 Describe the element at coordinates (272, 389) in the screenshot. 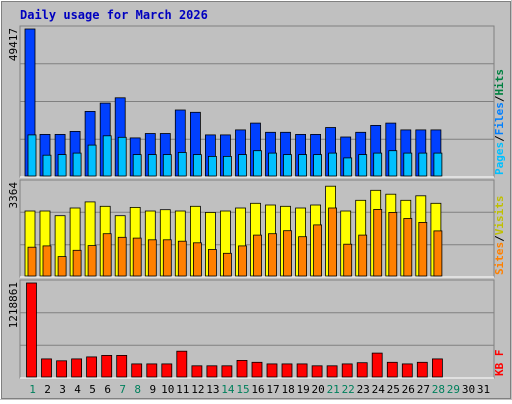

I see `x-tick-label: 17` at that location.